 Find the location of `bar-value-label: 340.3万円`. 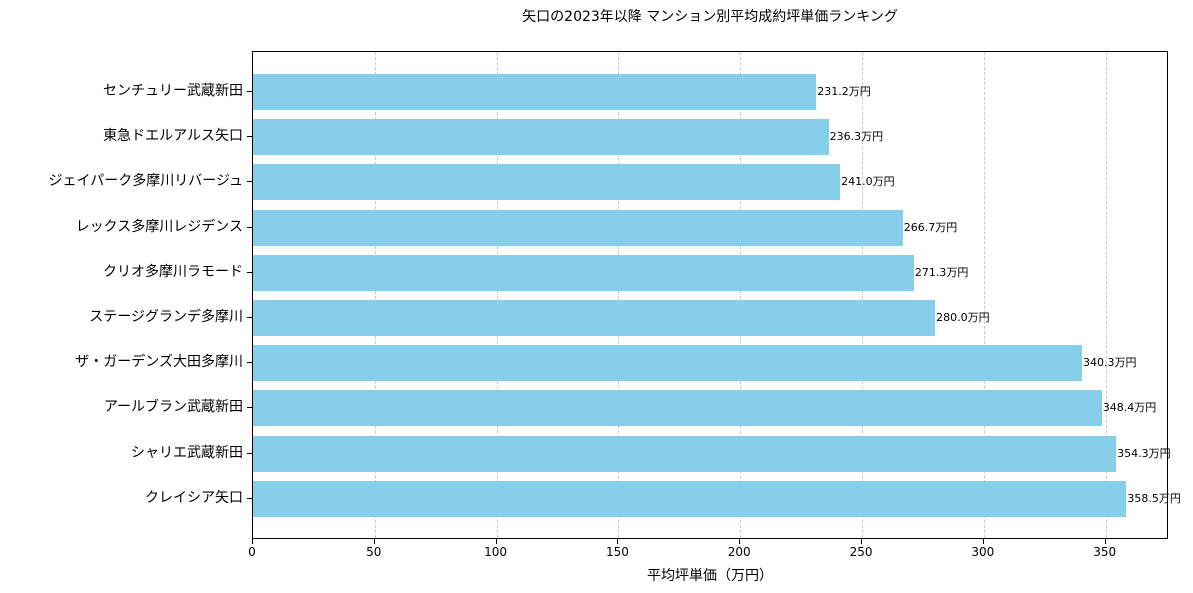

bar-value-label: 340.3万円 is located at coordinates (1110, 363).